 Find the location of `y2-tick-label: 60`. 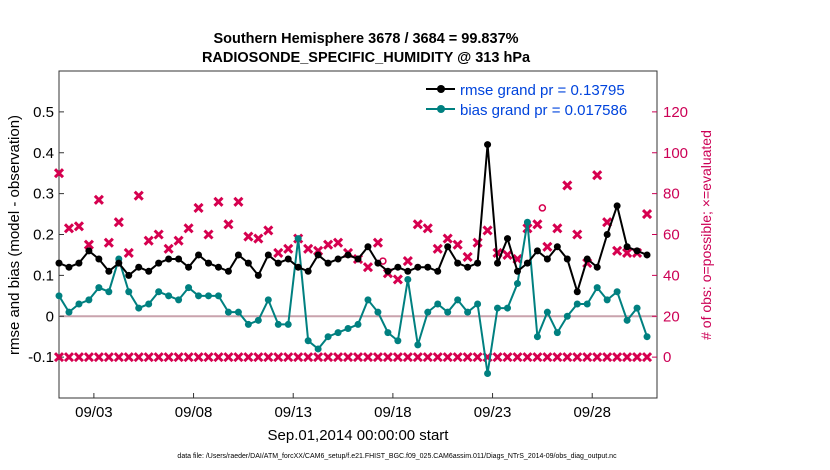

y2-tick-label: 60 is located at coordinates (671, 235).